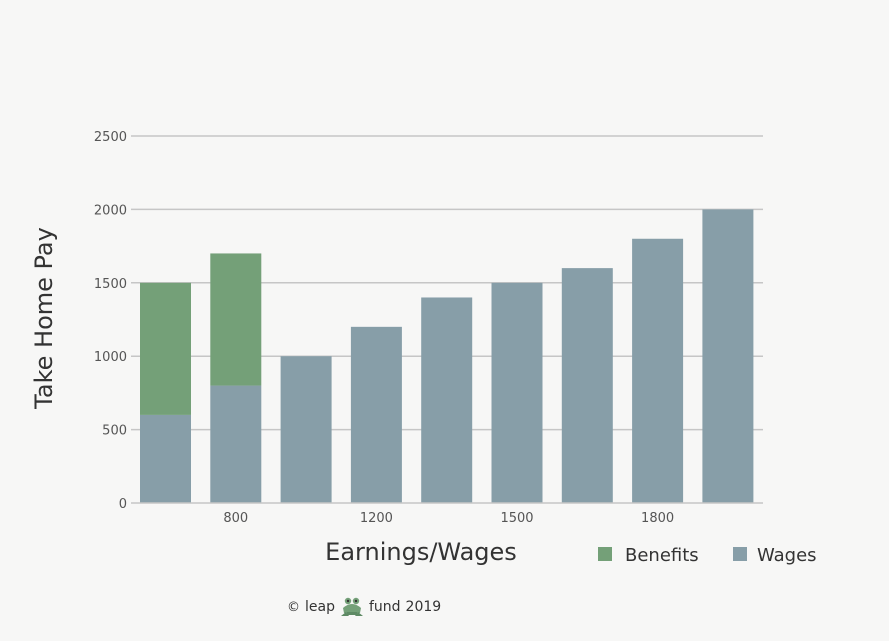 Image resolution: width=889 pixels, height=641 pixels. I want to click on y-tick-label: 2500, so click(110, 137).